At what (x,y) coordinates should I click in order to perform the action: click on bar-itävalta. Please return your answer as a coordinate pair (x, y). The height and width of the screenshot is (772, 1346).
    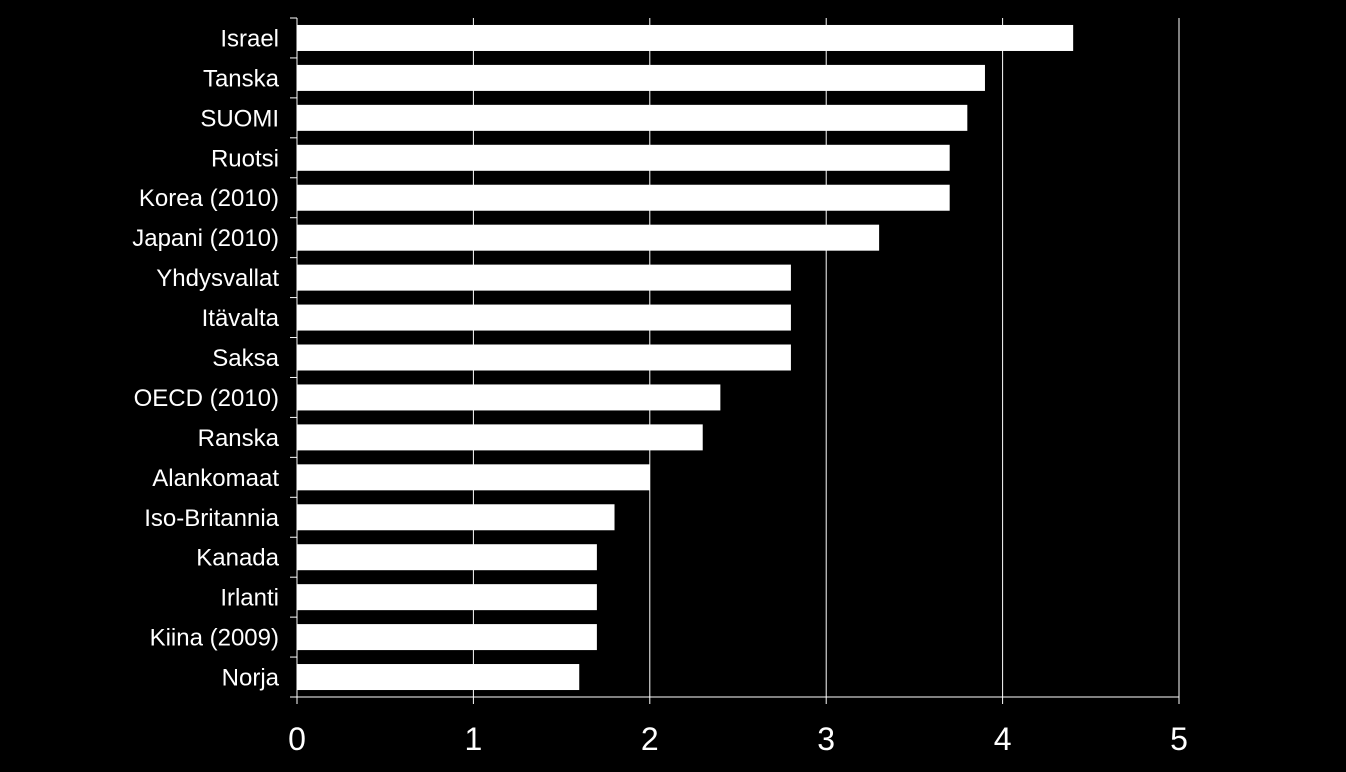
    Looking at the image, I should click on (544, 317).